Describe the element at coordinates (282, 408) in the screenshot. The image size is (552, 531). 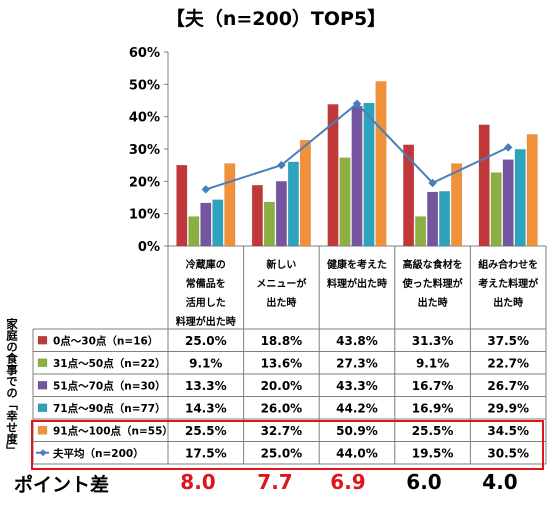
I see `data-label: 26.0%` at that location.